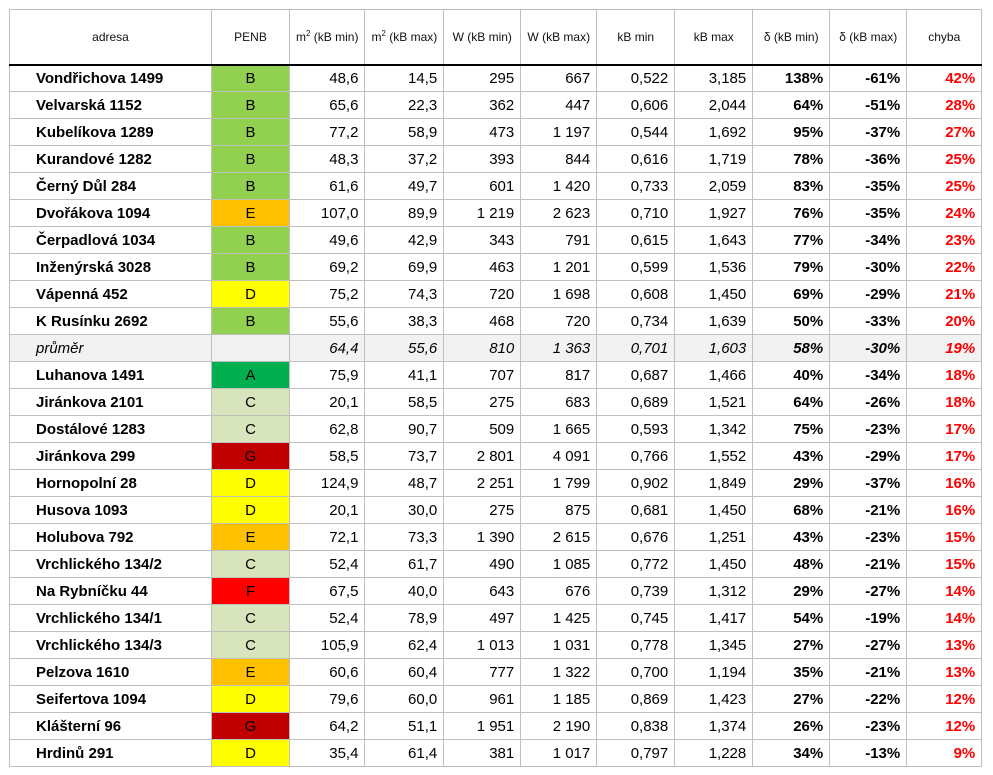  What do you see at coordinates (327, 483) in the screenshot?
I see `cell-m2-min: 124,9` at bounding box center [327, 483].